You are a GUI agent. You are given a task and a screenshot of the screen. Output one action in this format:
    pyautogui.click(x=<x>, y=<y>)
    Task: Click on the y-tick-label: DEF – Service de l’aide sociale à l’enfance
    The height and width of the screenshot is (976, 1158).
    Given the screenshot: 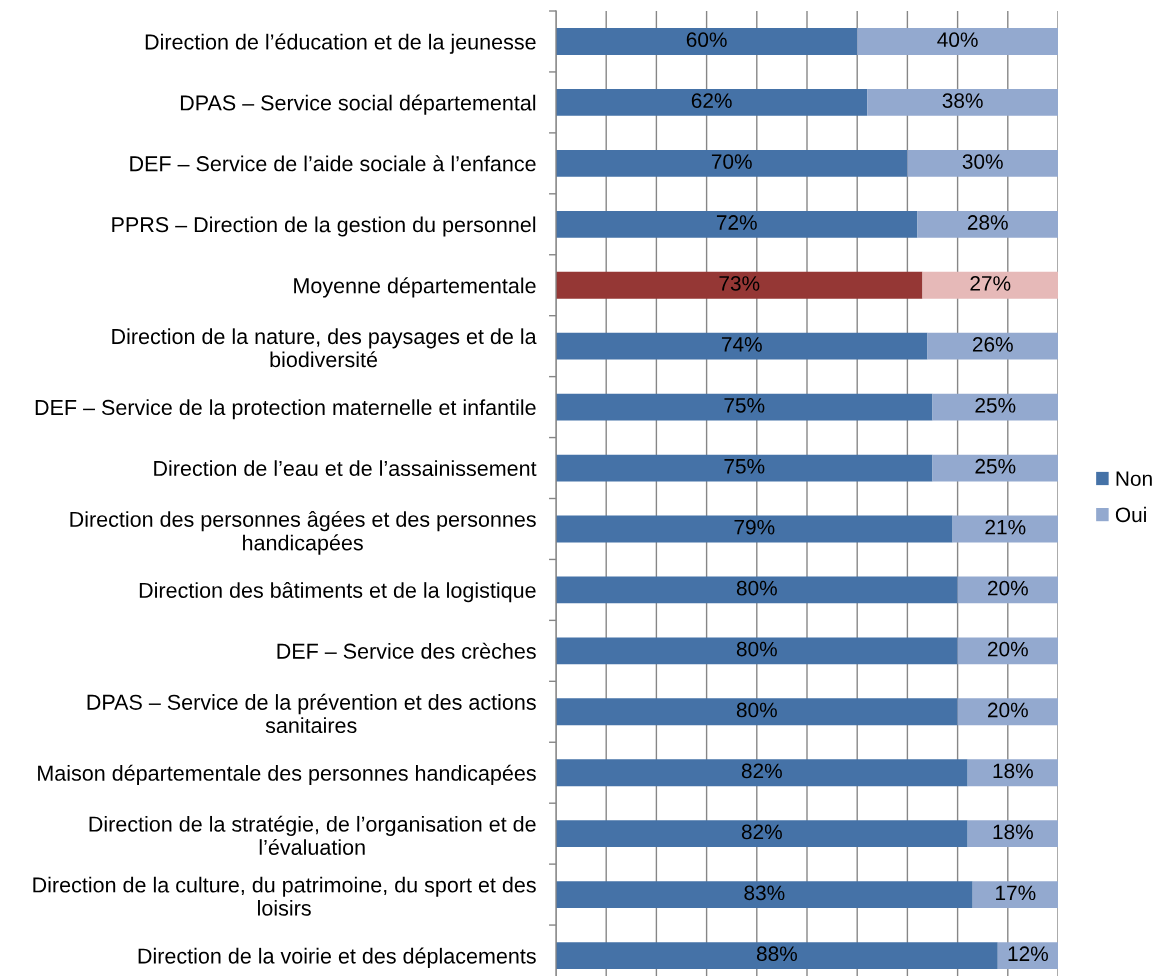 What is the action you would take?
    pyautogui.click(x=333, y=163)
    